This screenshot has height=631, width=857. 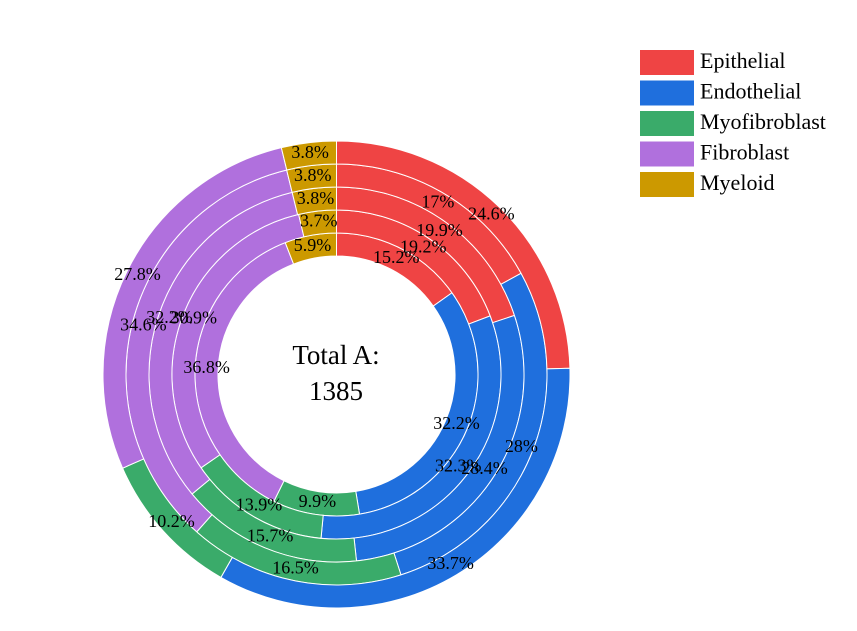 I want to click on legend-label: Epithelial, so click(x=743, y=60).